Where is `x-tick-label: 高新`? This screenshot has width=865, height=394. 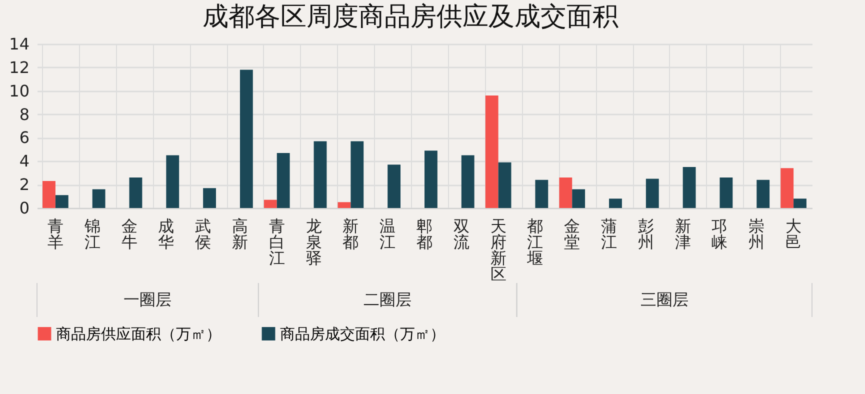 x-tick-label: 高新 is located at coordinates (240, 234).